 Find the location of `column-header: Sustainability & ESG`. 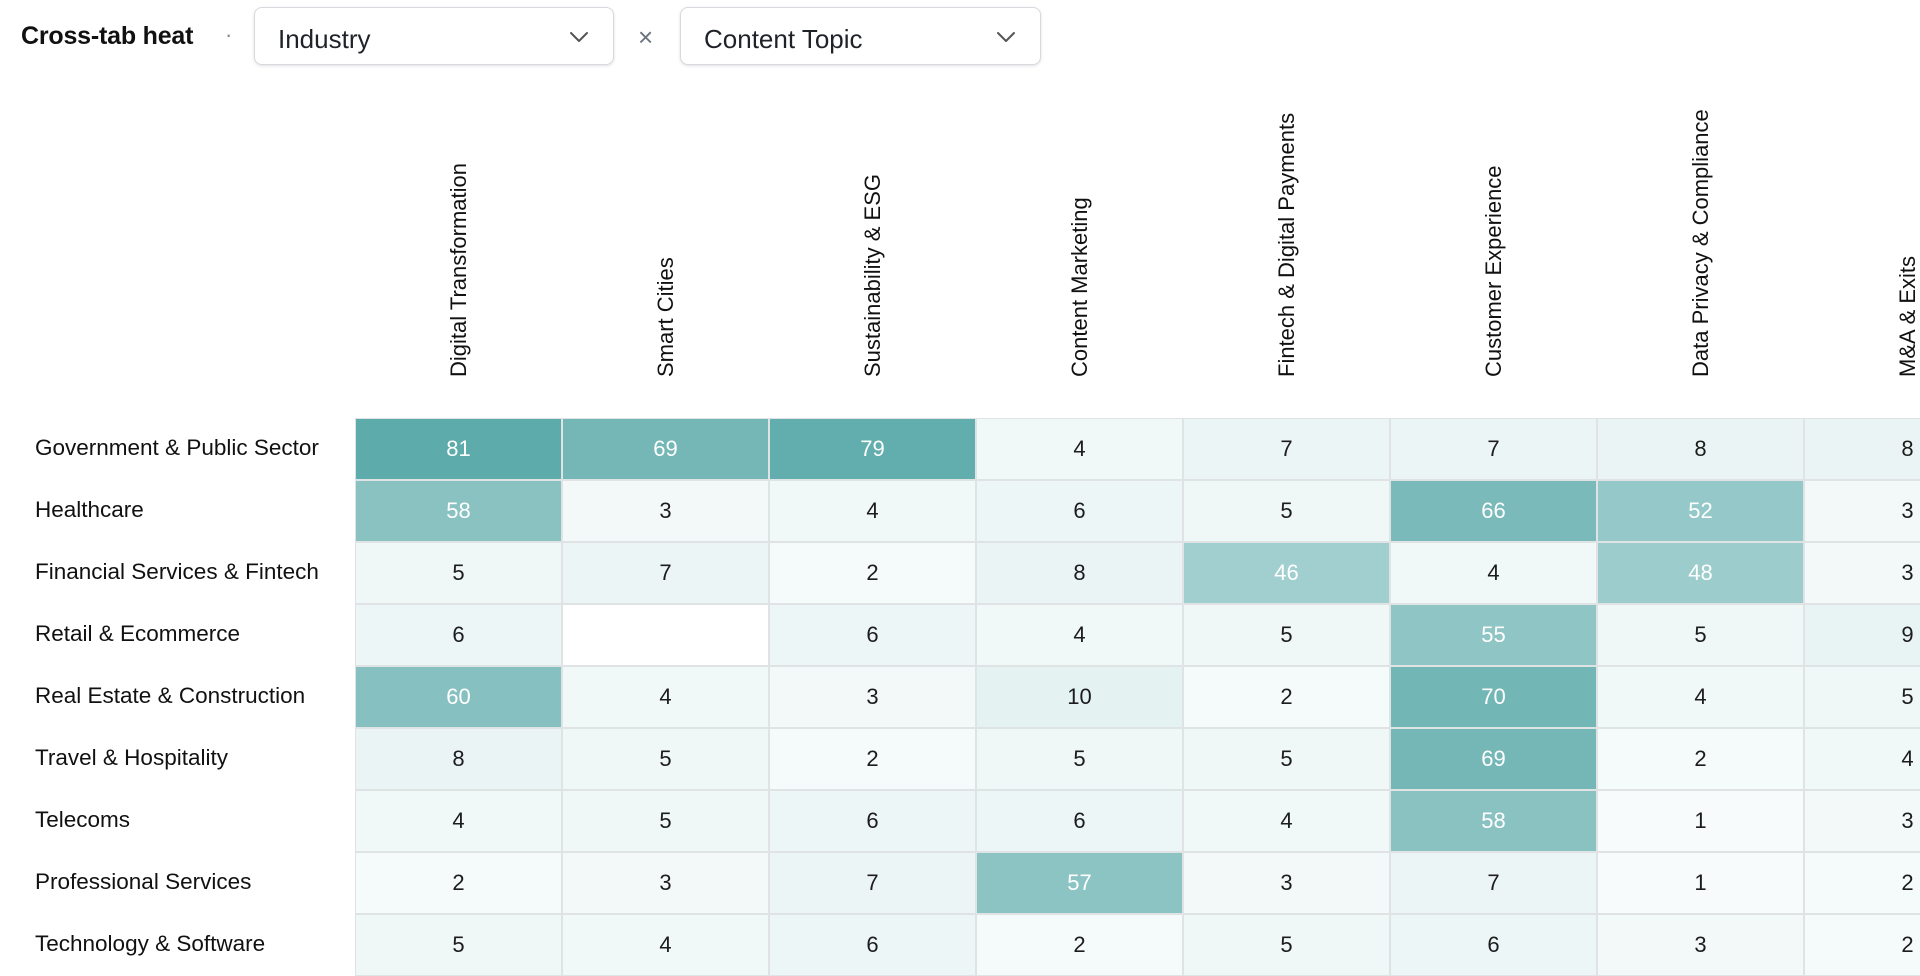

column-header: Sustainability & ESG is located at coordinates (872, 252).